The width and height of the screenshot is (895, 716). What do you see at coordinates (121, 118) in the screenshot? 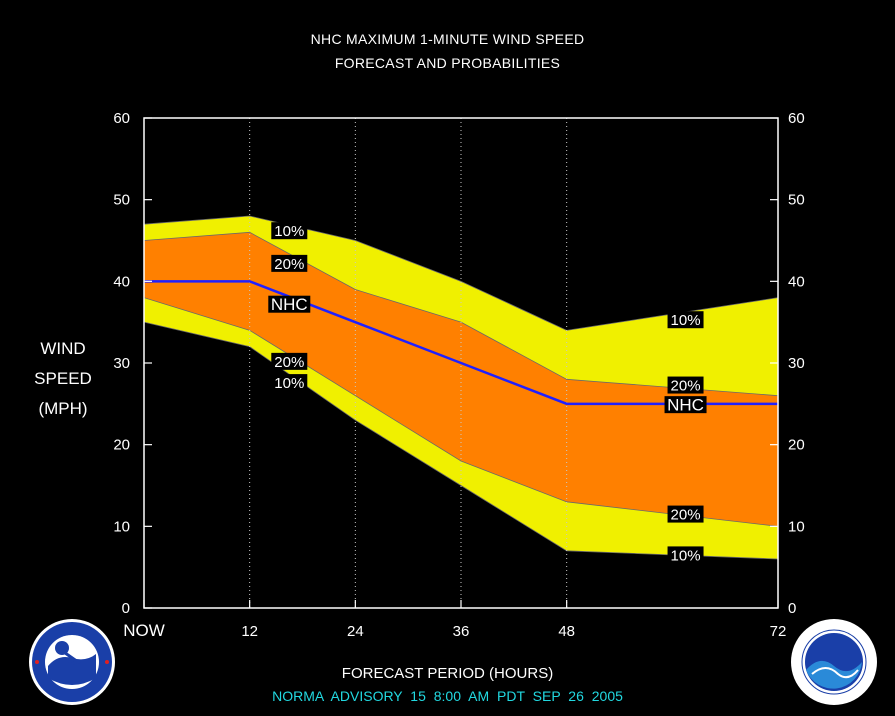
I see `y-tick-label-left-60: 60` at bounding box center [121, 118].